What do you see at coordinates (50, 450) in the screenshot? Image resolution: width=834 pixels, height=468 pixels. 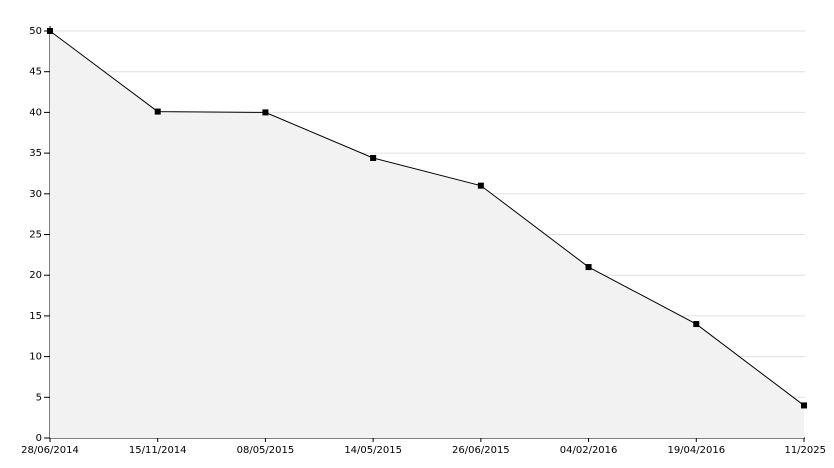 I see `x-tick-label: 28/06/2014` at bounding box center [50, 450].